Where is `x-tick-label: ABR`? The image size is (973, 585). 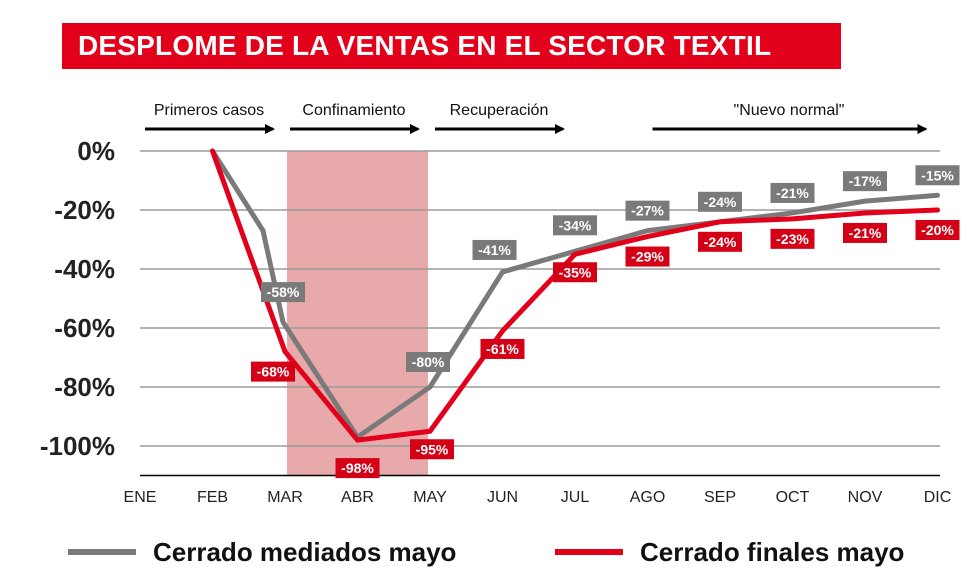
x-tick-label: ABR is located at coordinates (357, 497).